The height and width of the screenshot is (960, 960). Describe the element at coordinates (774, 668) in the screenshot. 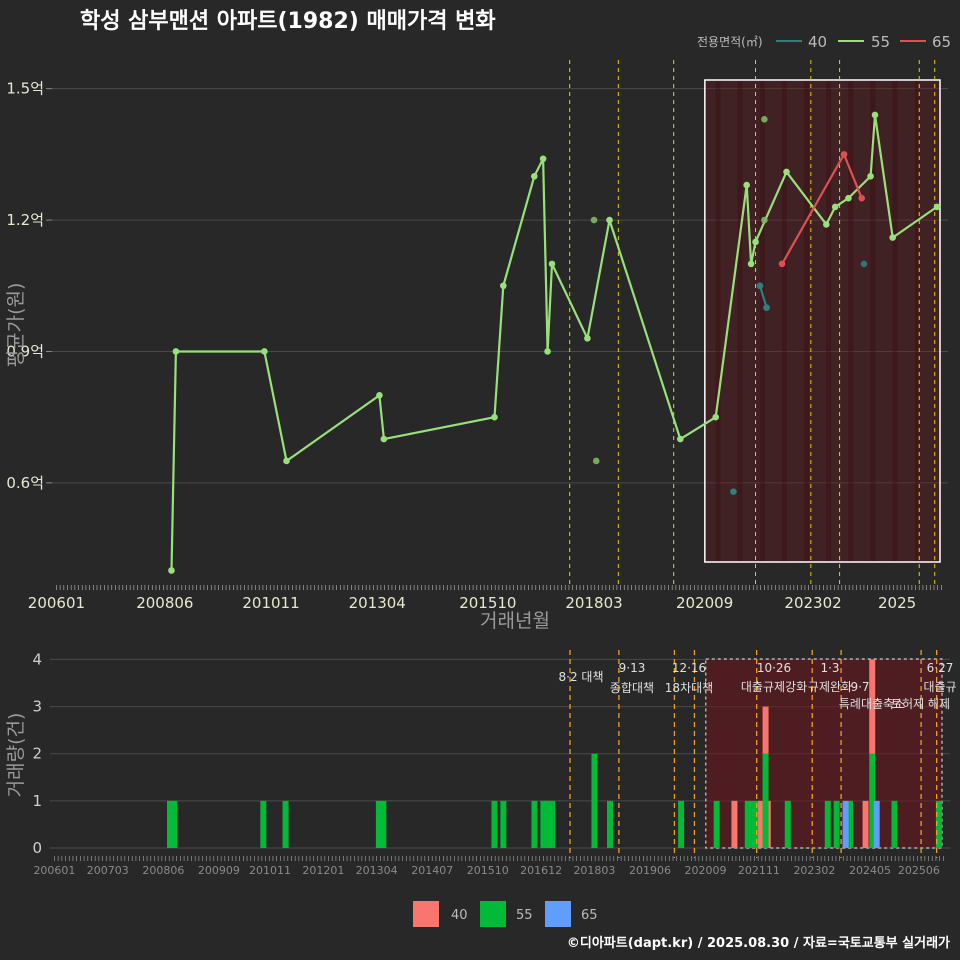

I see `policy-label: 10·26` at that location.